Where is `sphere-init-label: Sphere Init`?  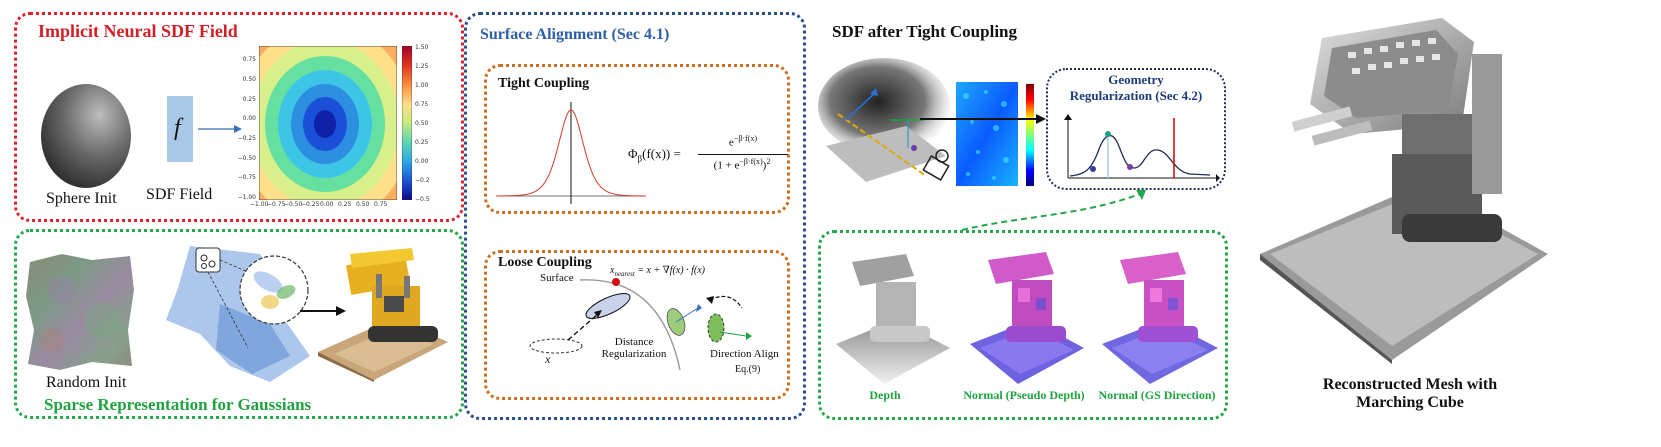 sphere-init-label: Sphere Init is located at coordinates (81, 198).